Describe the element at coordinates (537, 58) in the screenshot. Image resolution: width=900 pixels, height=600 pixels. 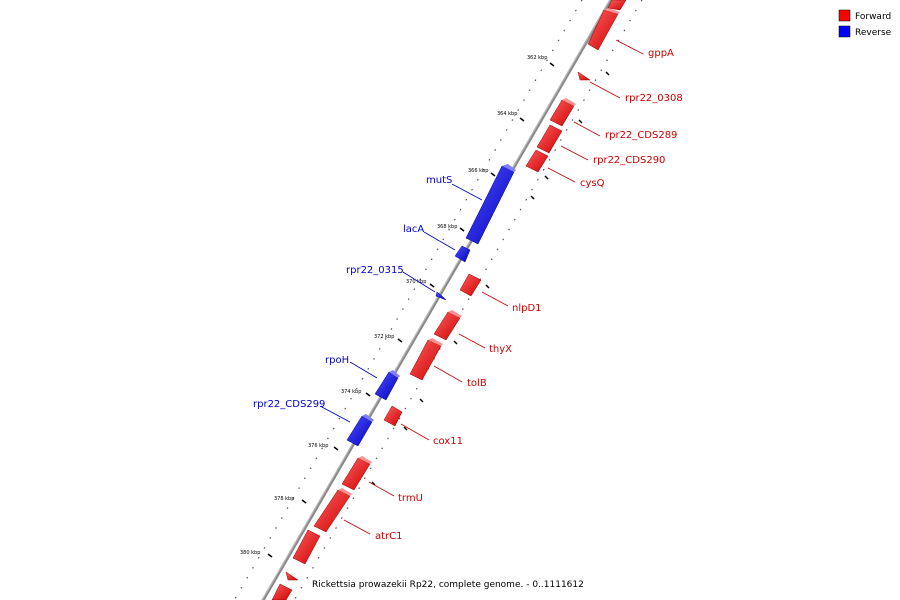
I see `tick-label: 362 kbp` at that location.